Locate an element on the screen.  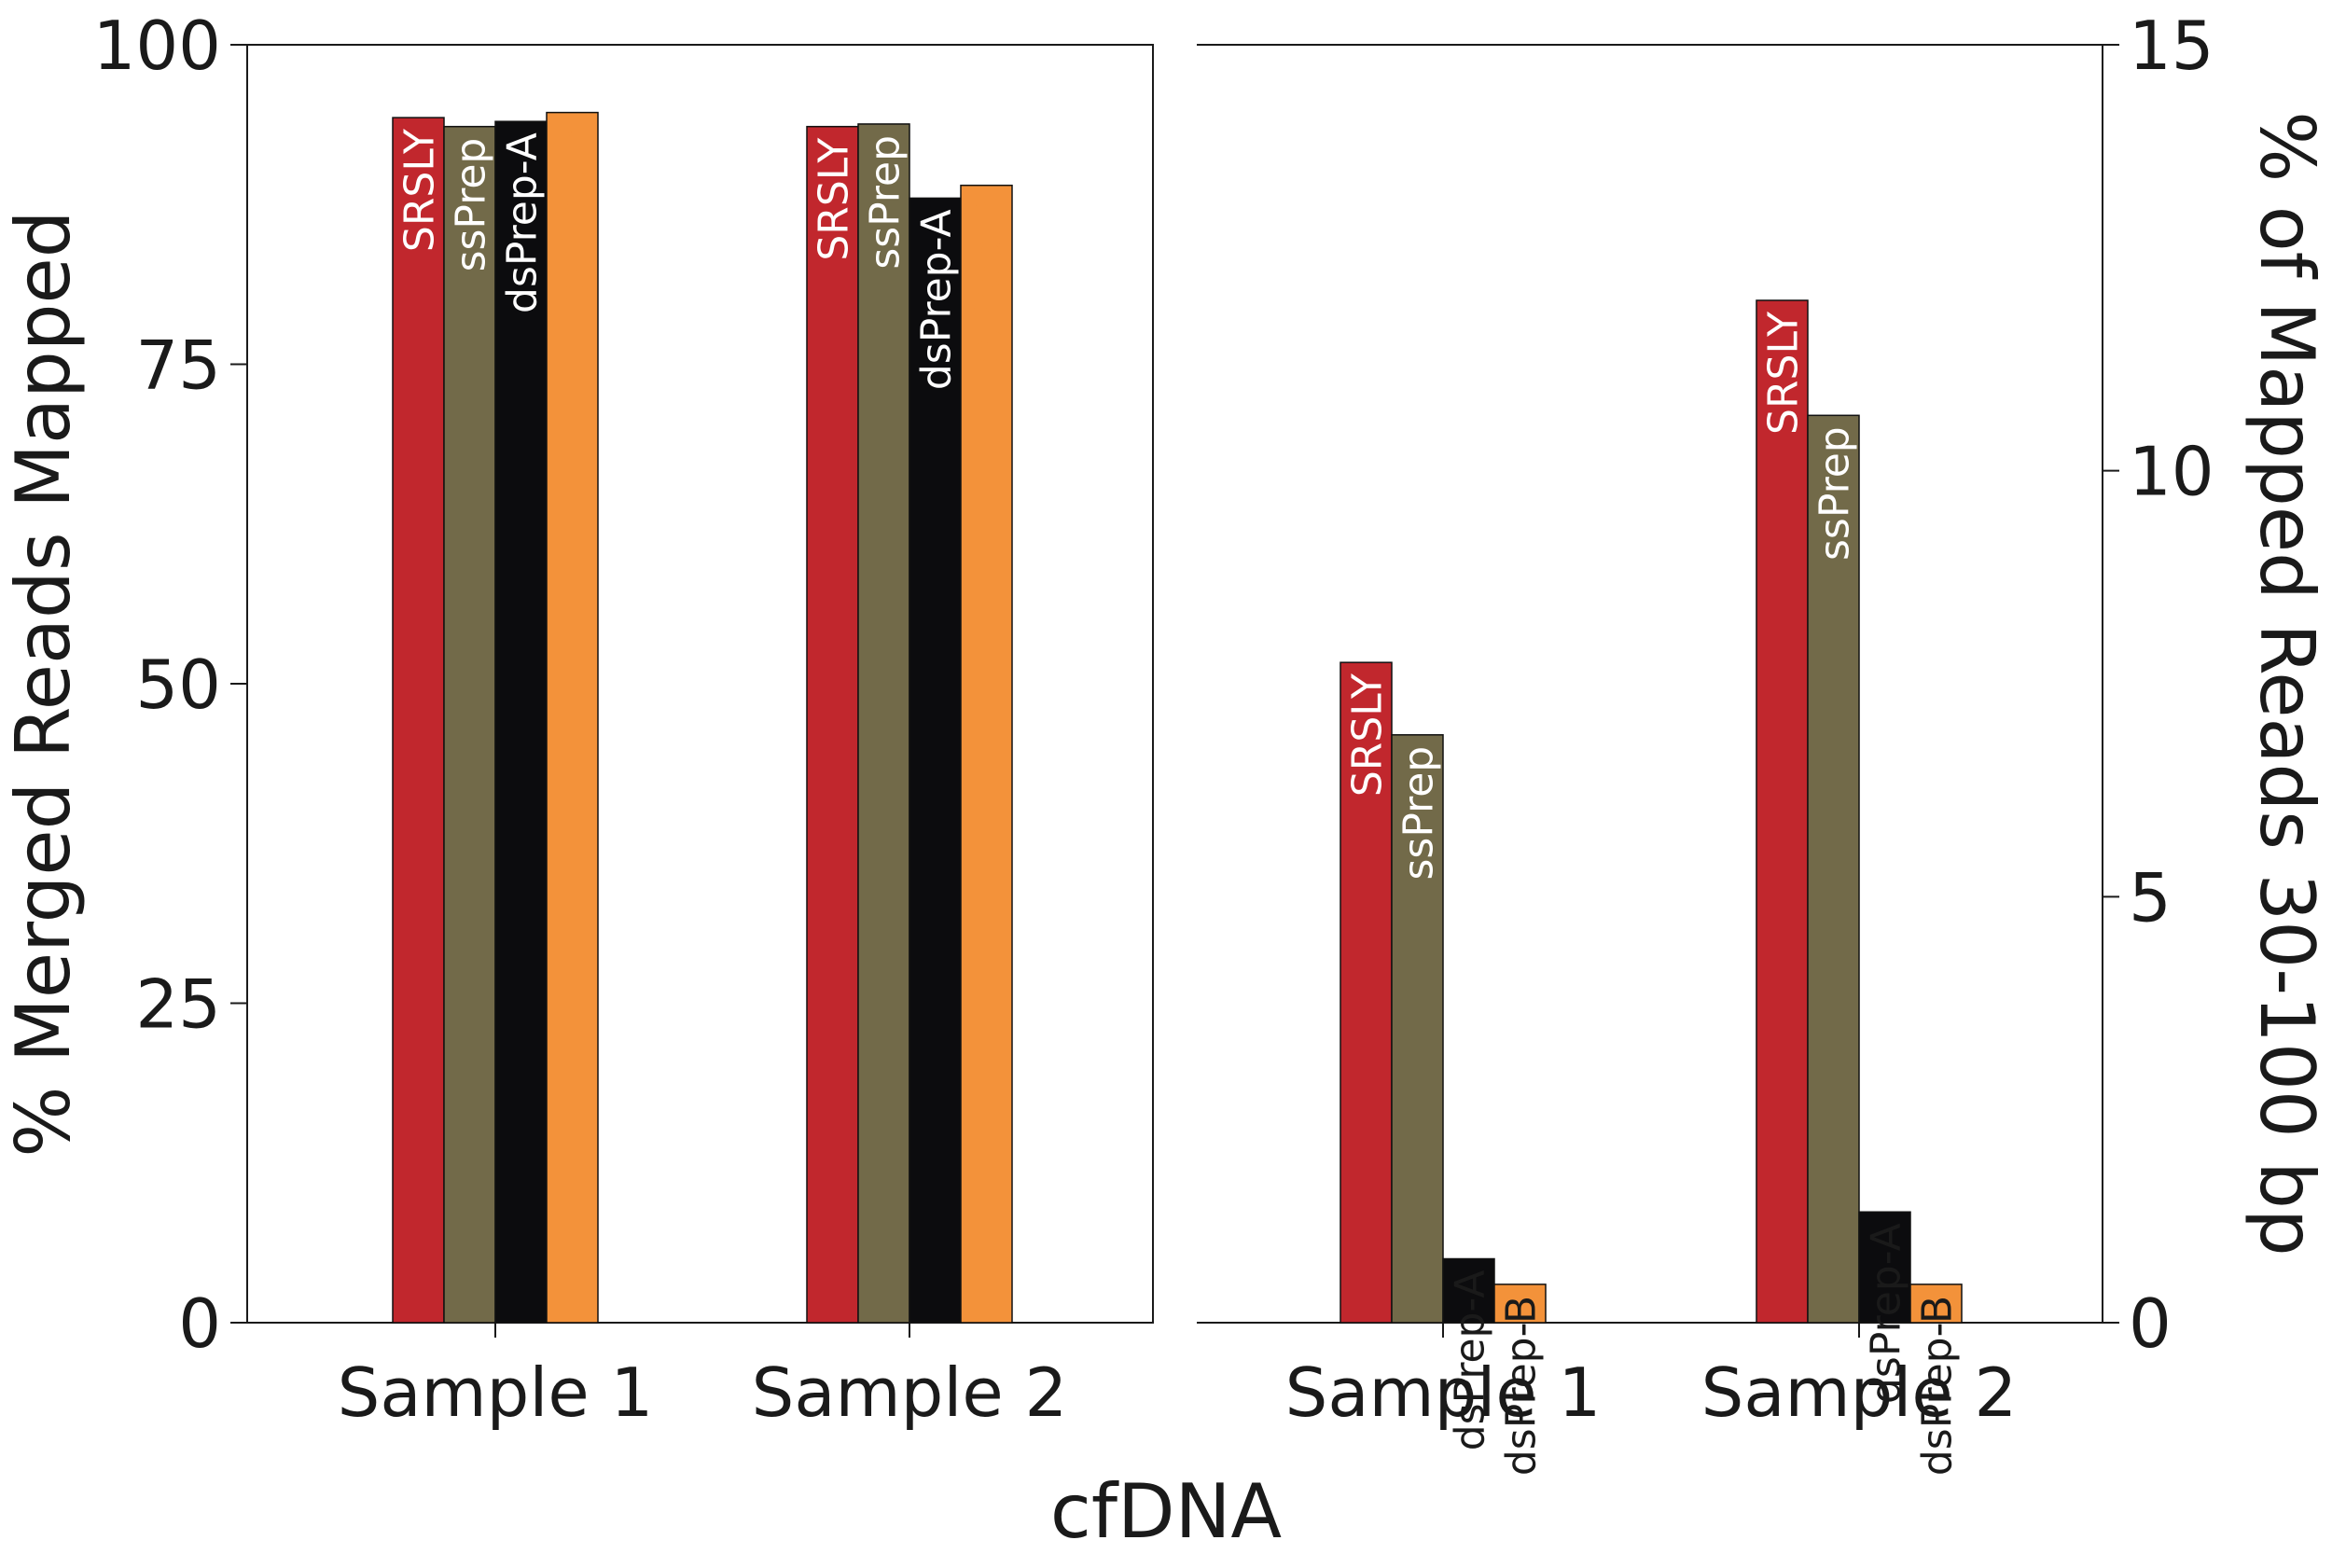
y-tick-label: 75 is located at coordinates (178, 365).